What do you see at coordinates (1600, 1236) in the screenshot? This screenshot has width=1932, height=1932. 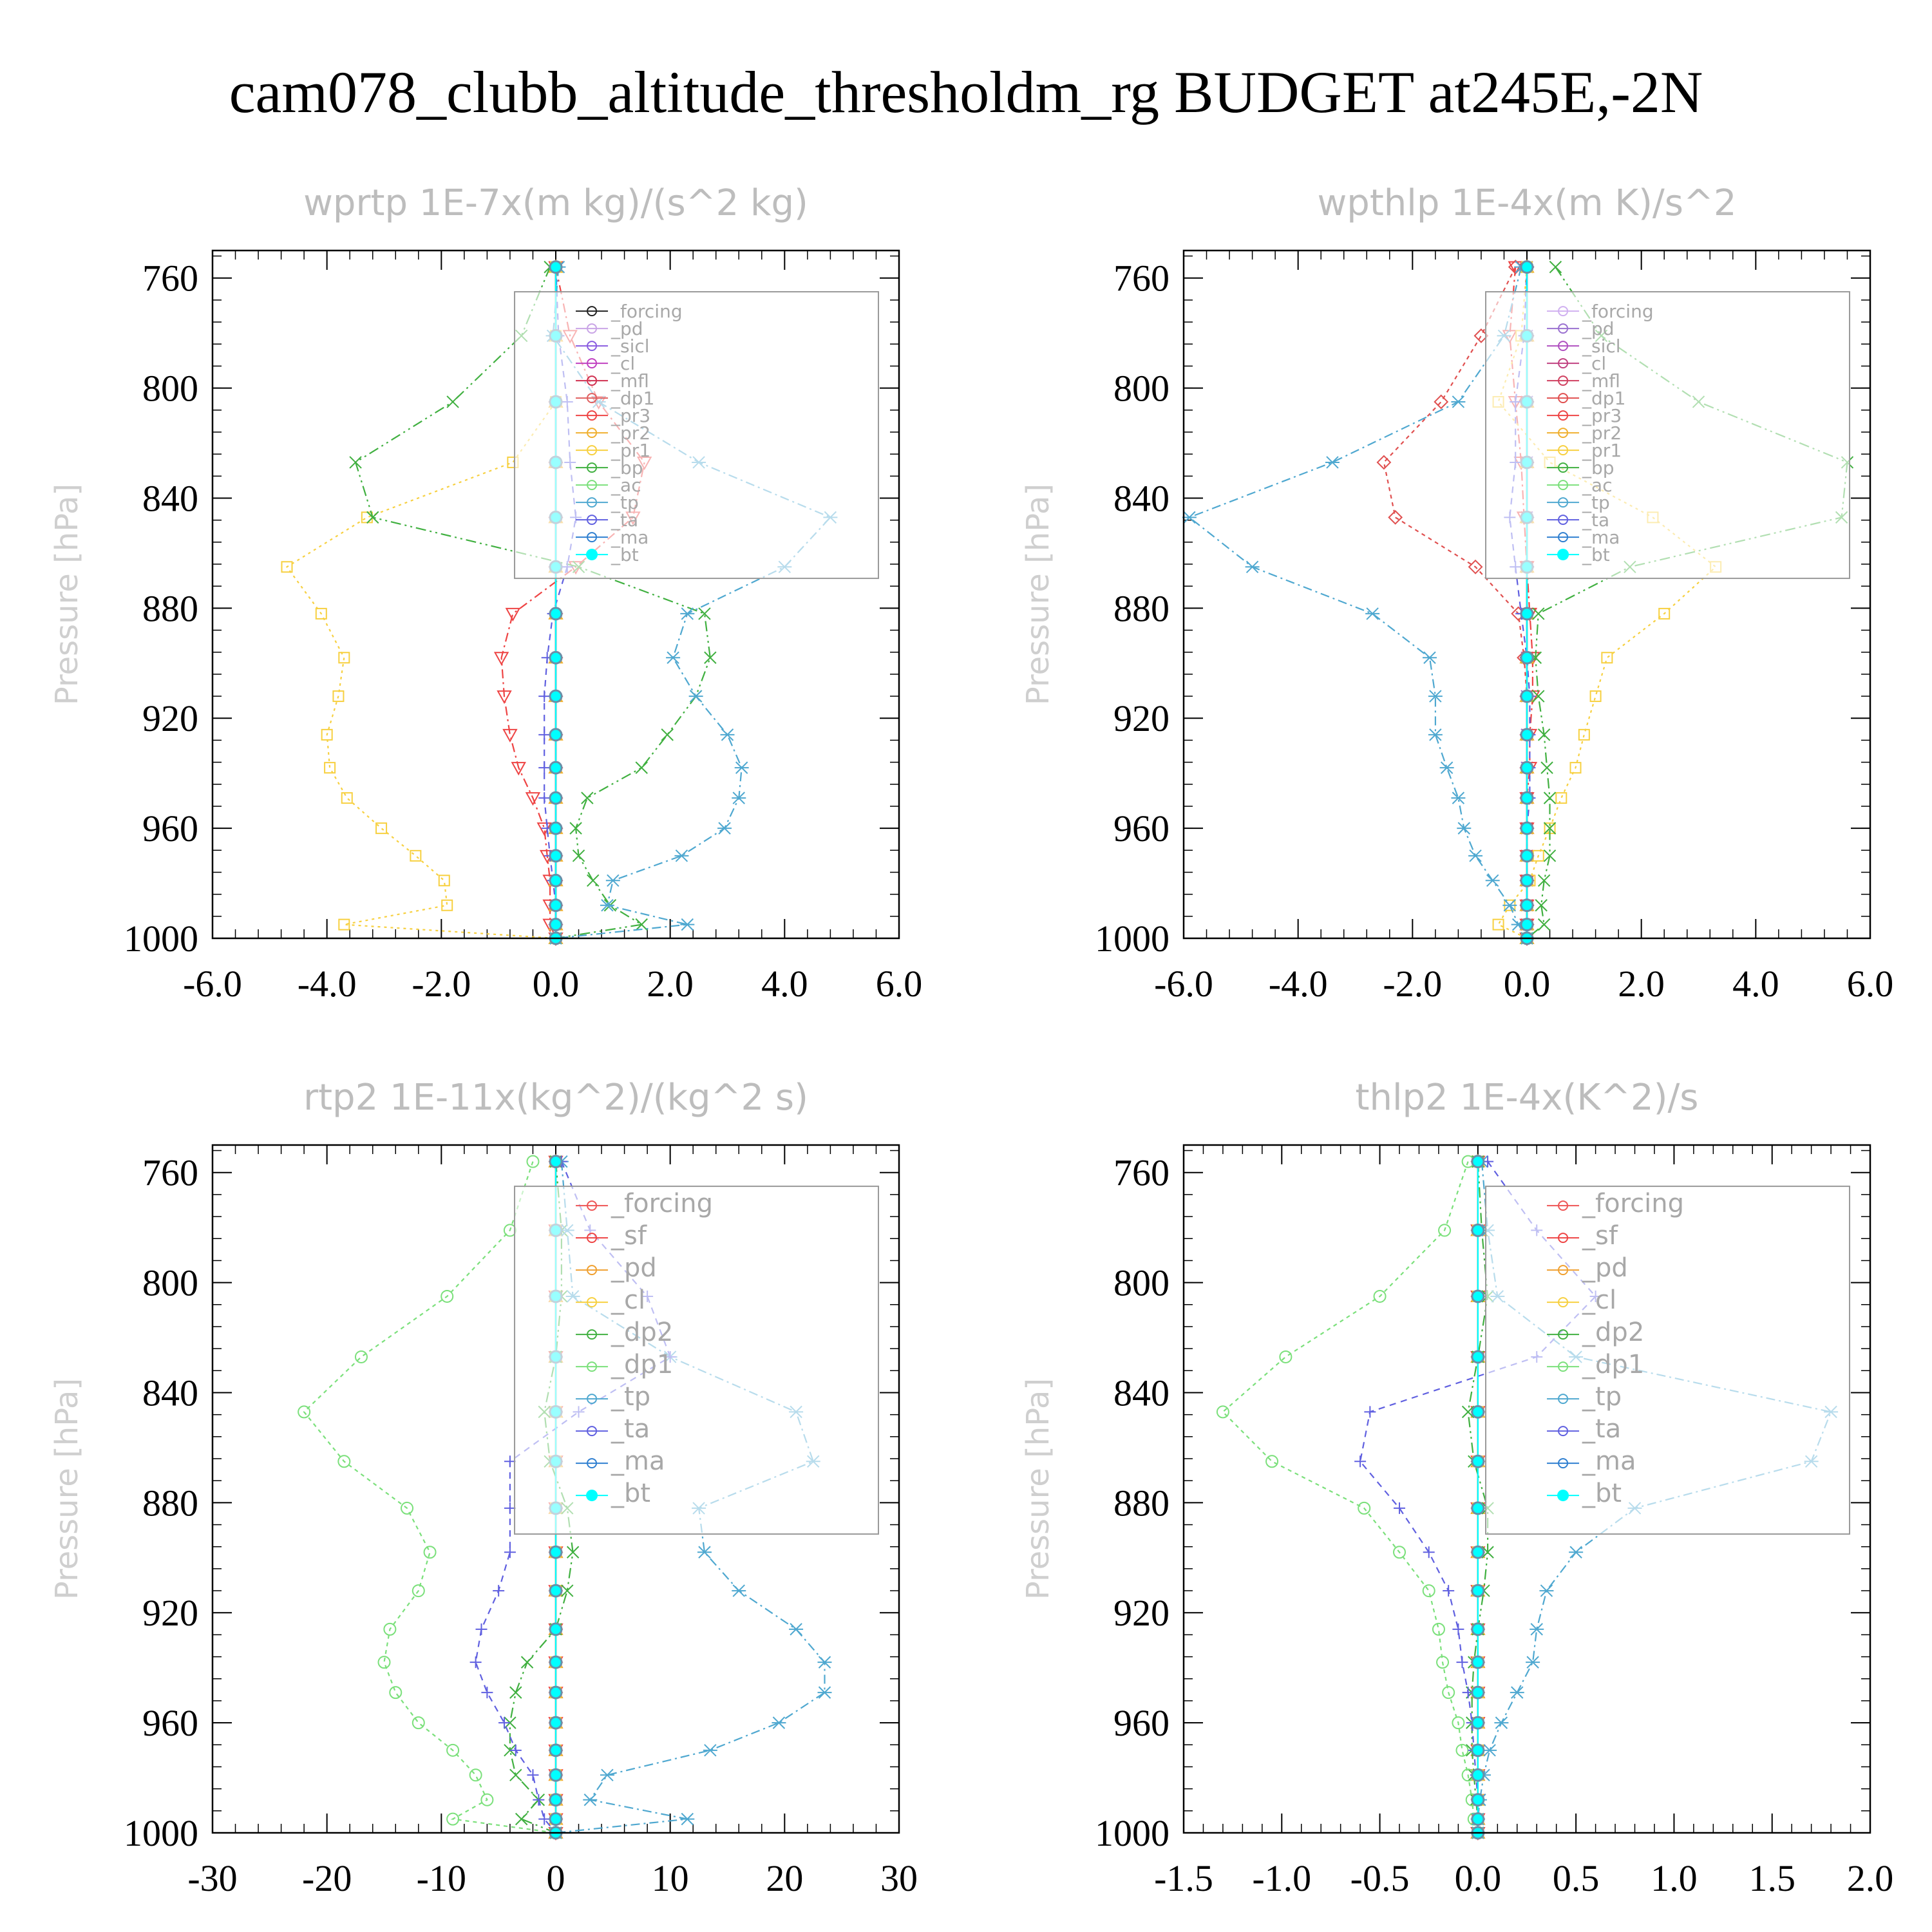 I see `legend-label: _sf` at bounding box center [1600, 1236].